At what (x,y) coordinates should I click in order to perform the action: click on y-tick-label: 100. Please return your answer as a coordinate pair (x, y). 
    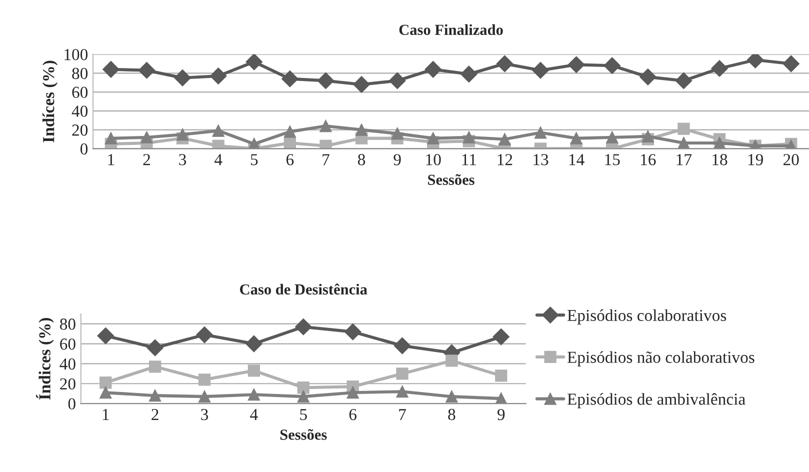
    Looking at the image, I should click on (76, 54).